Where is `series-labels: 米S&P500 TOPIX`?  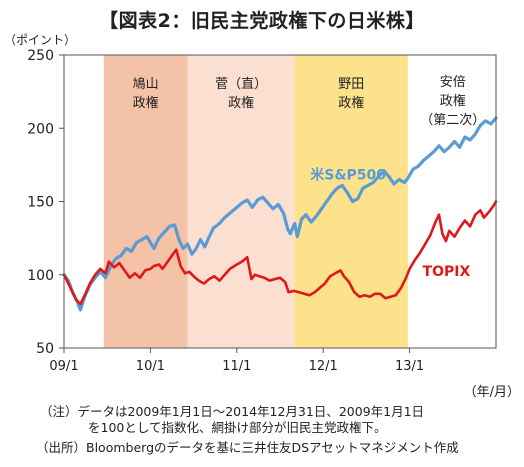
series-labels: 米S&P500 TOPIX is located at coordinates (390, 224).